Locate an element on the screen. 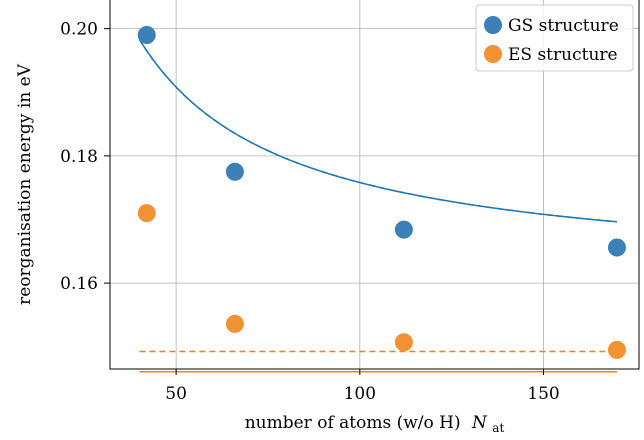  x-tick-label: 100 is located at coordinates (360, 394).